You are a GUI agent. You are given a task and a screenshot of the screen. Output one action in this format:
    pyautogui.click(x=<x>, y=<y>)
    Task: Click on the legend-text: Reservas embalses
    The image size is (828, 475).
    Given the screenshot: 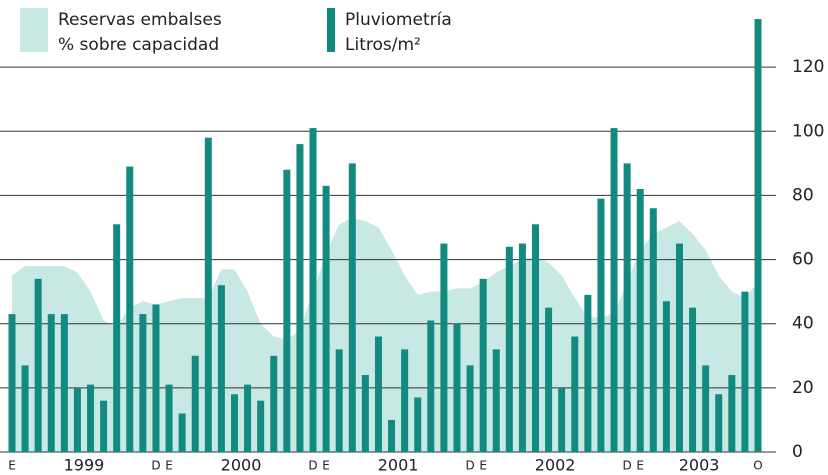 What is the action you would take?
    pyautogui.click(x=140, y=20)
    